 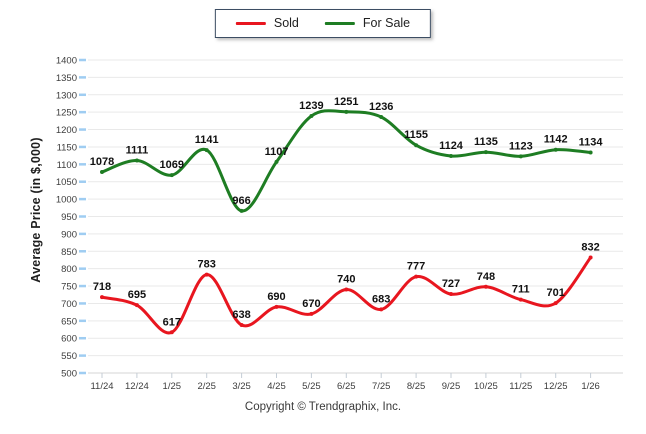 What do you see at coordinates (69, 304) in the screenshot?
I see `y-tick-label: 700` at bounding box center [69, 304].